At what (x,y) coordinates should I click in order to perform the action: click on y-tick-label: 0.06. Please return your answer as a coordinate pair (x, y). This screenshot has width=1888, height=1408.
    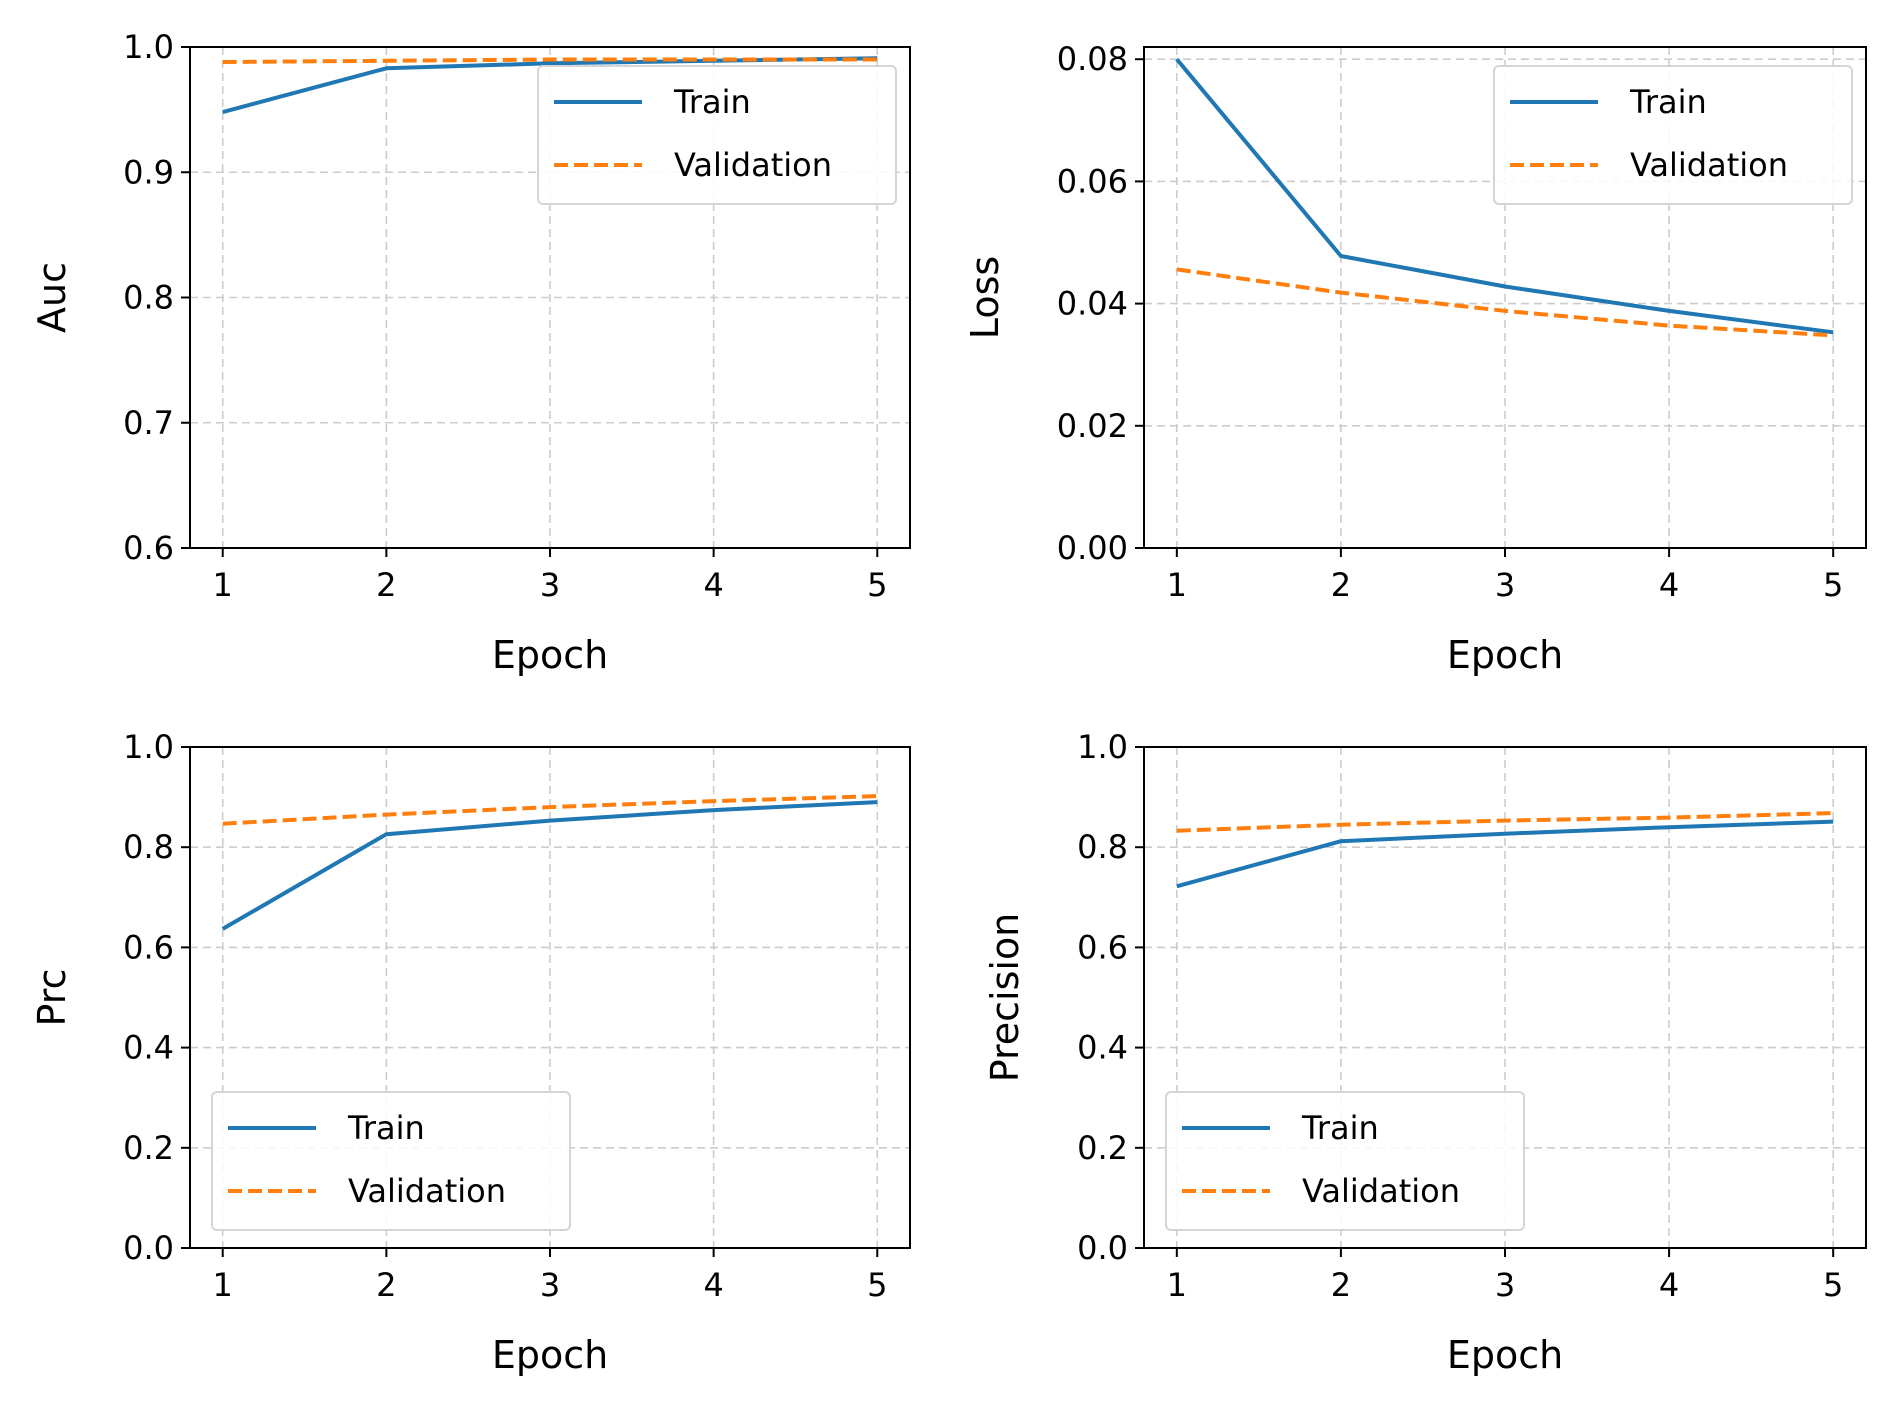
    Looking at the image, I should click on (1092, 181).